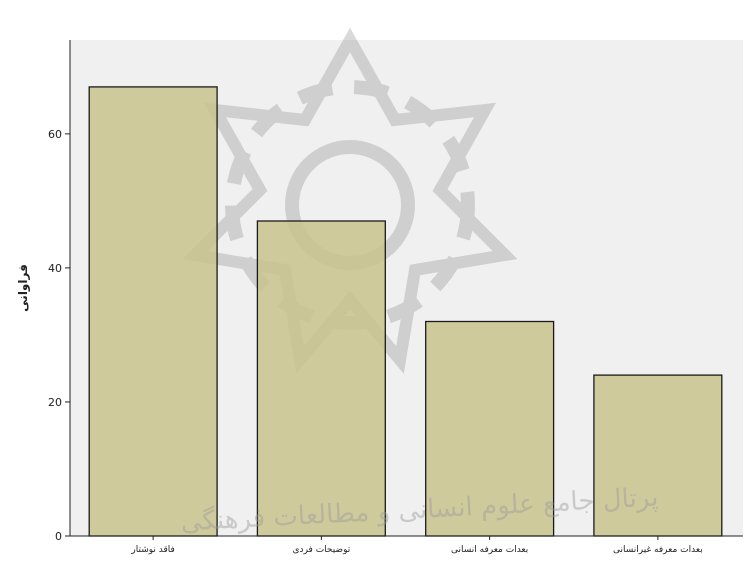  What do you see at coordinates (59, 291) in the screenshot?
I see `y-axis: 0 20 40 60` at bounding box center [59, 291].